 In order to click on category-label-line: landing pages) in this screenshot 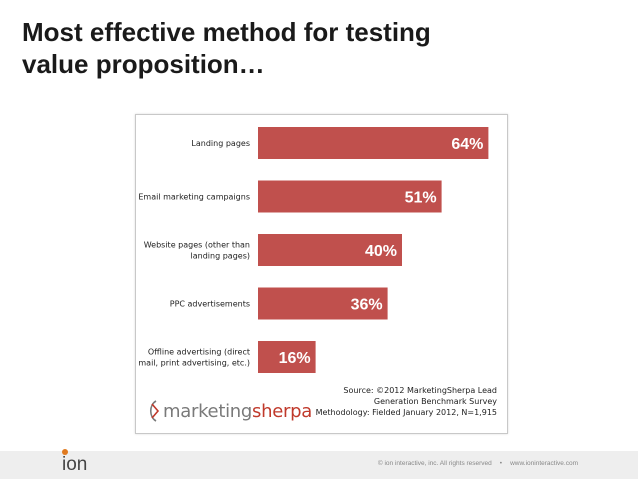, I will do `click(220, 256)`.